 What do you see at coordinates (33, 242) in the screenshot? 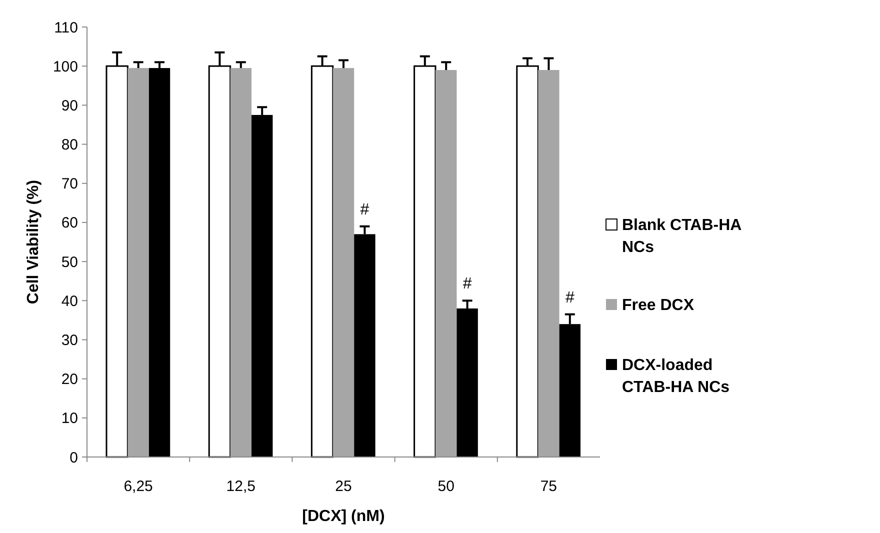
I see `y-axis-title: Cell Viability (%)` at bounding box center [33, 242].